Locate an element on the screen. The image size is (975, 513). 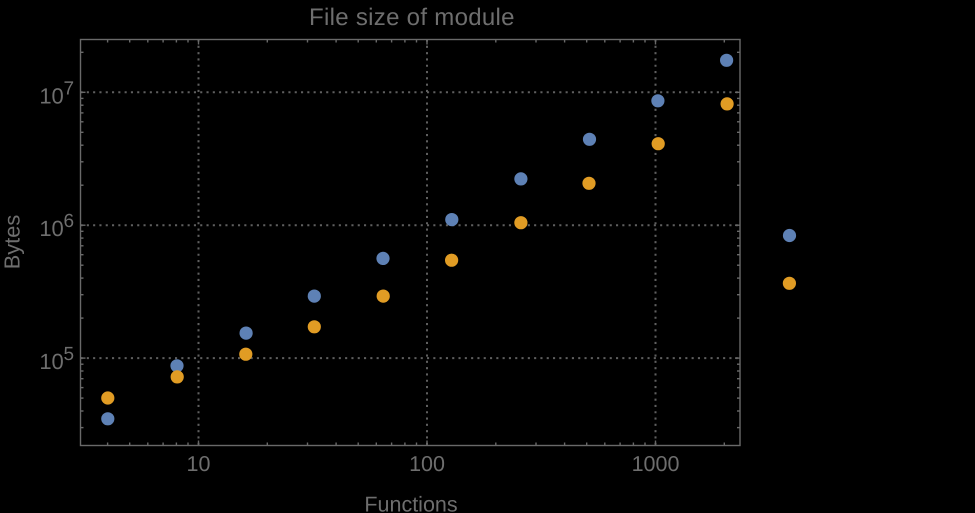
svg-text: 7 is located at coordinates (69, 88).